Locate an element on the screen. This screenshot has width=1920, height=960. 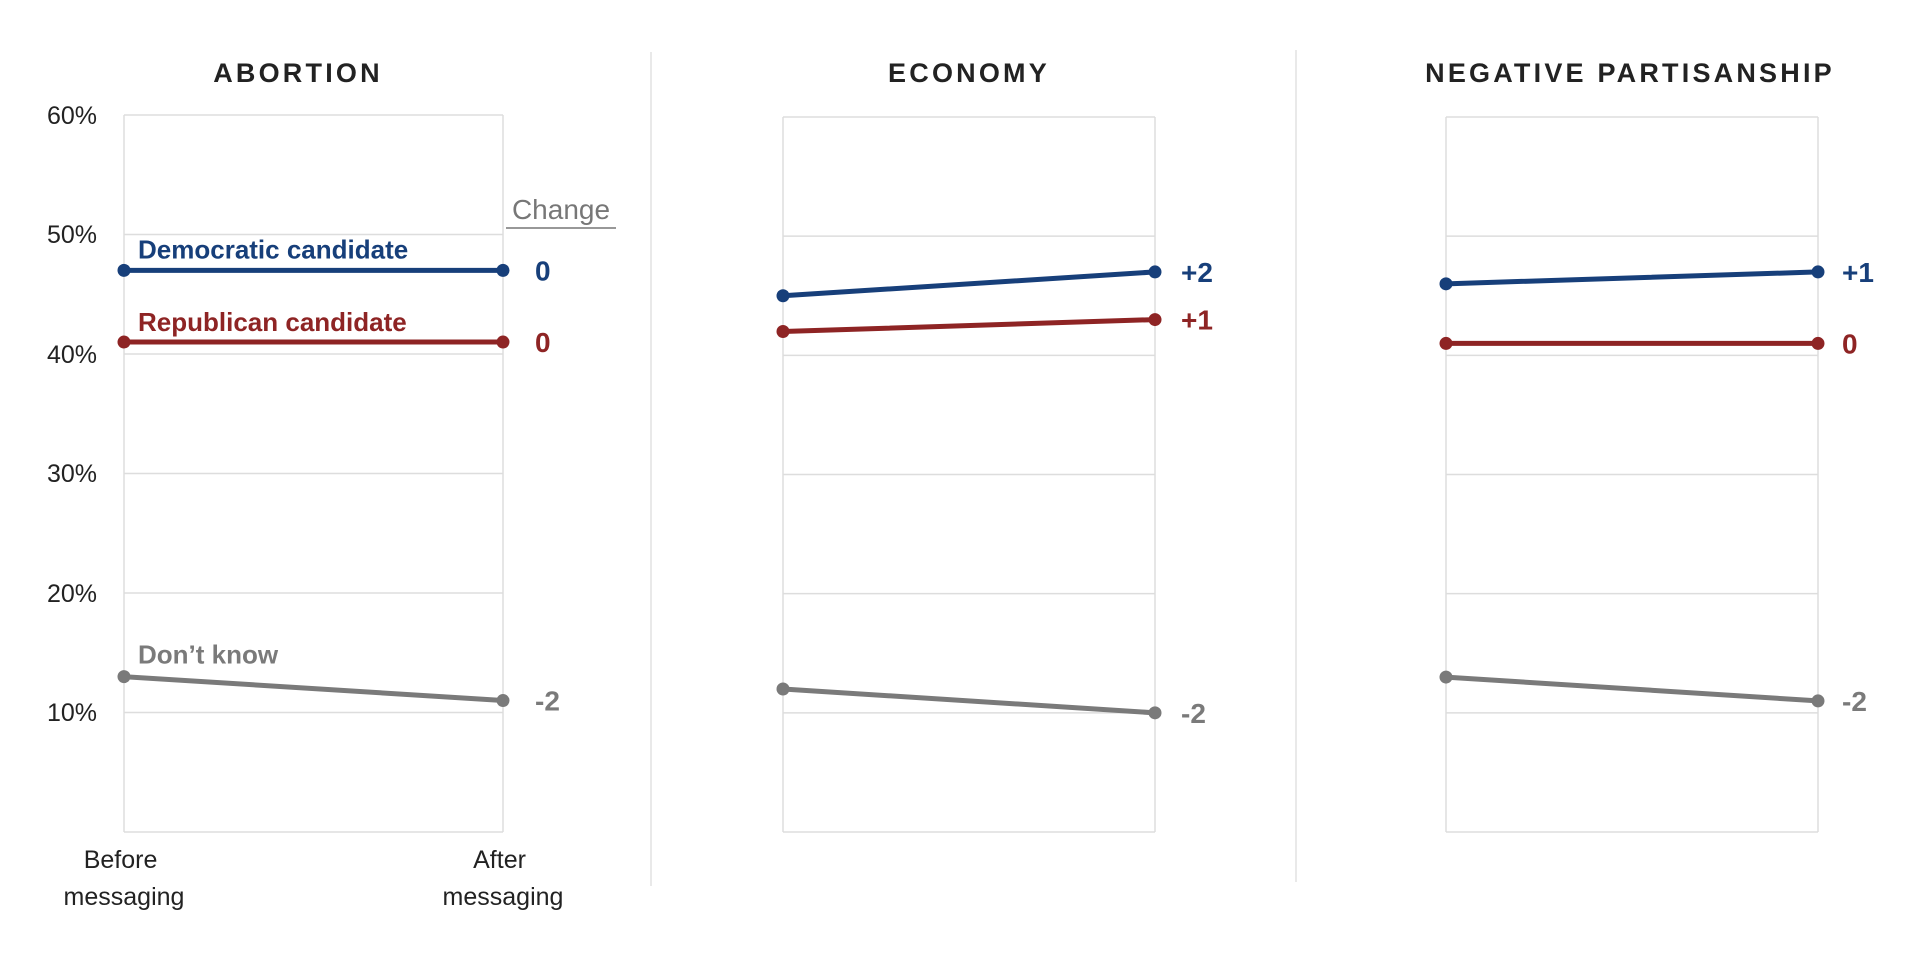
y-tick-label: 20% is located at coordinates (72, 594).